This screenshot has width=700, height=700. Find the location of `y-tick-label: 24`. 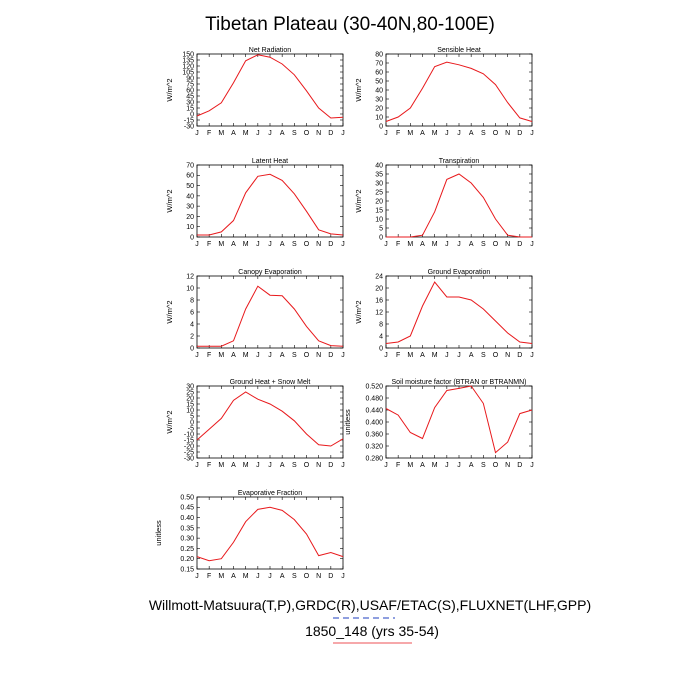

y-tick-label: 24 is located at coordinates (379, 276).